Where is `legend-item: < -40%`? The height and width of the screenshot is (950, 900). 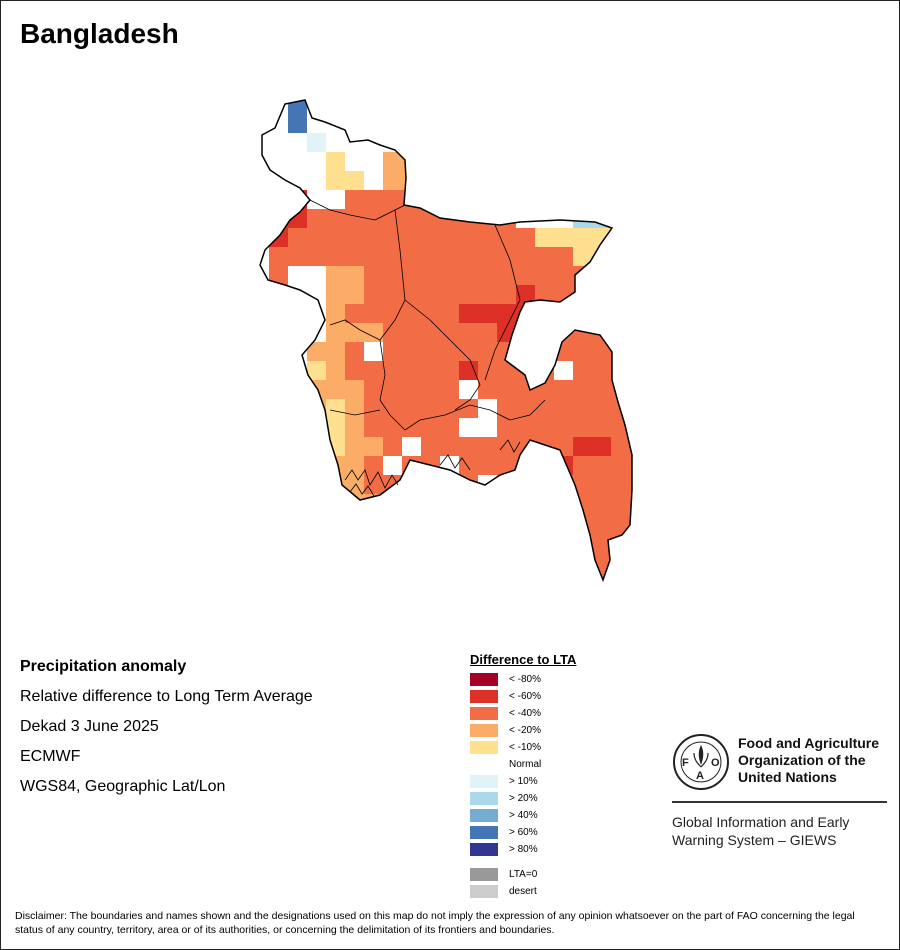
legend-item: < -40% is located at coordinates (523, 715).